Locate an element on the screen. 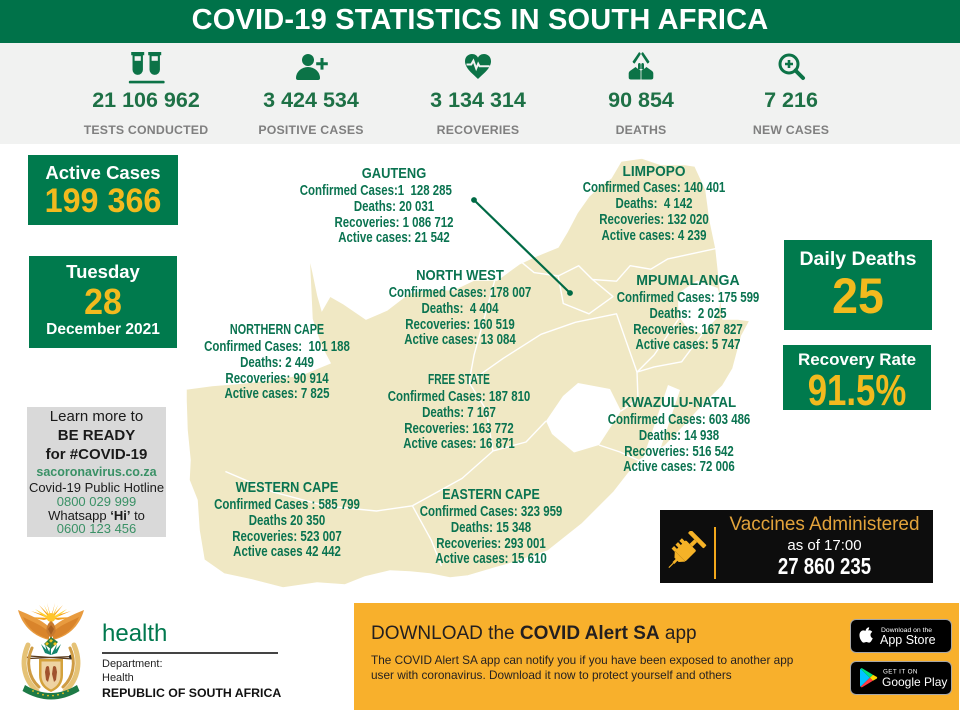 Image resolution: width=960 pixels, height=720 pixels. svg-text: GET IT ON is located at coordinates (900, 672).